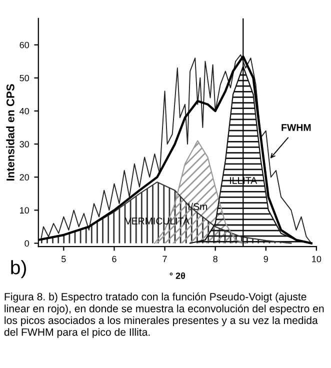  I want to click on y-tick-label: 50, so click(25, 78).